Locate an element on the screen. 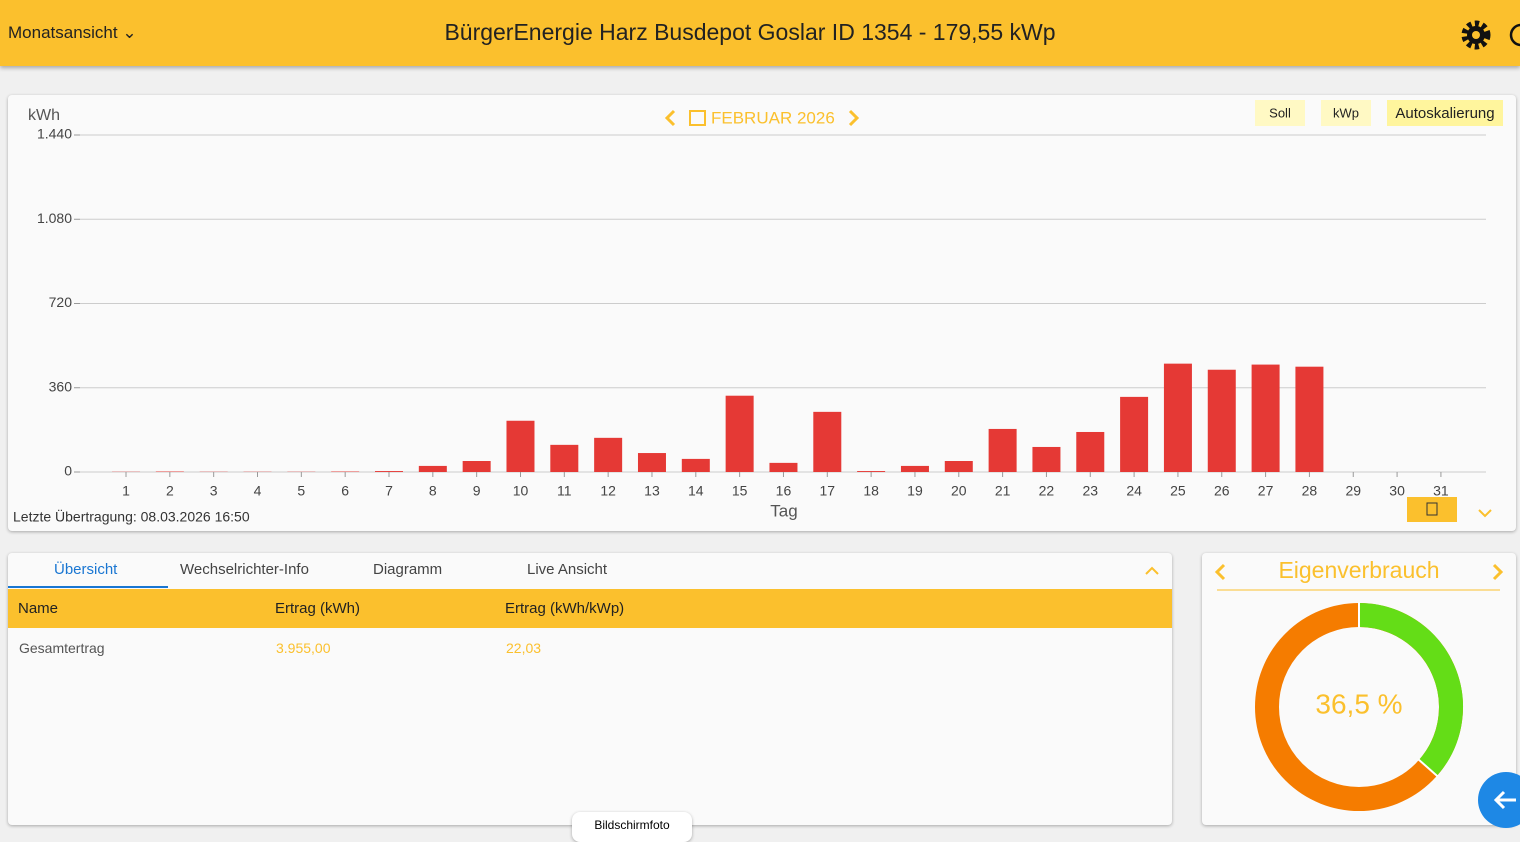  option-button: Autoskalierung is located at coordinates (1444, 113).